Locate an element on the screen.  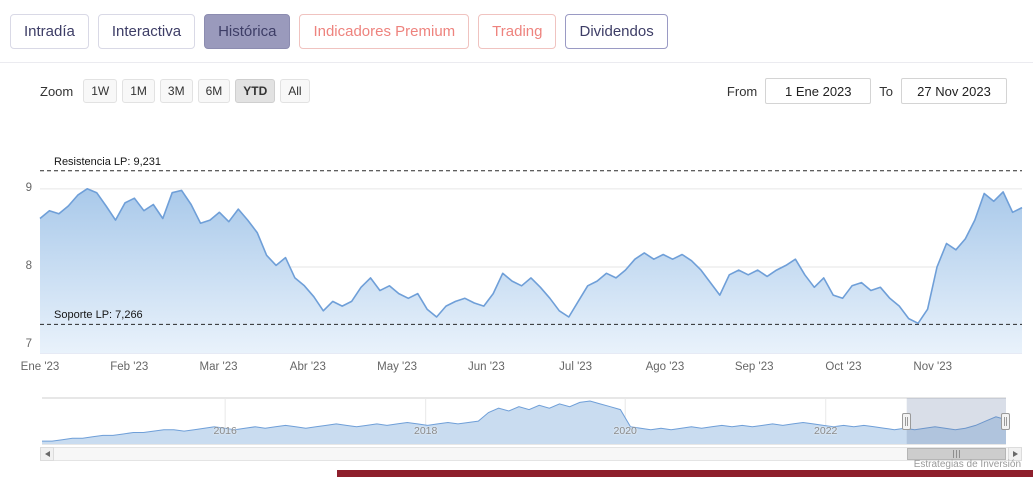
scrollbar is located at coordinates (531, 454).